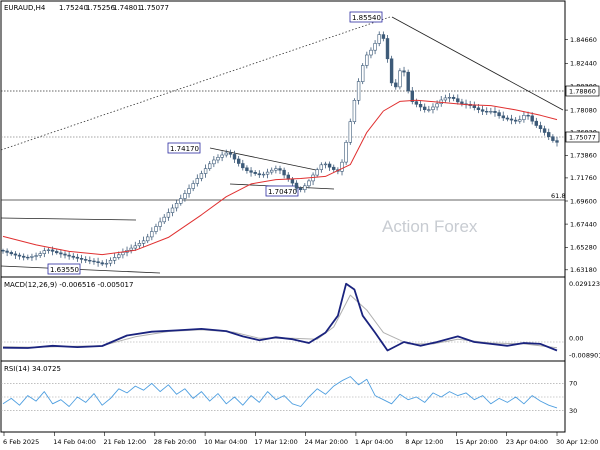  Describe the element at coordinates (175, 442) in the screenshot. I see `time-axis-tick-label: 28 Feb 20:00` at that location.